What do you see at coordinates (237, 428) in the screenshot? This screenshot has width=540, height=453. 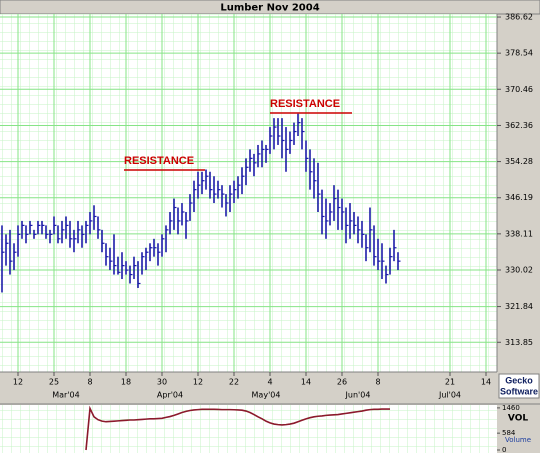 I see `volume-line` at bounding box center [237, 428].